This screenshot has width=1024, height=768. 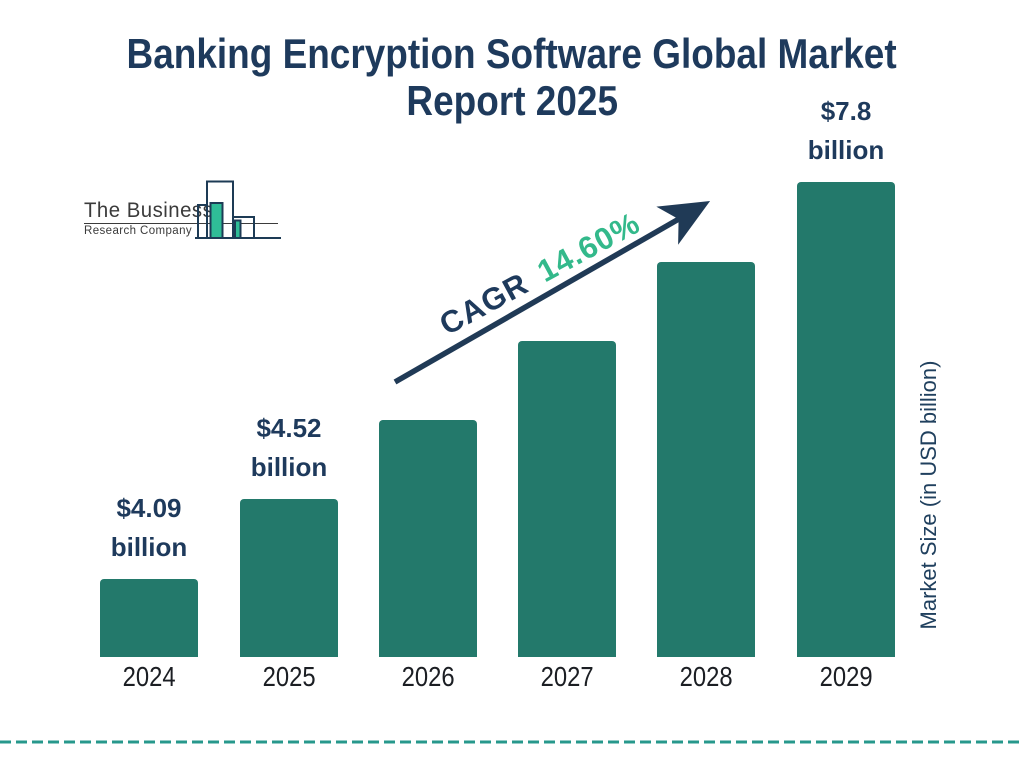 What do you see at coordinates (289, 447) in the screenshot?
I see `bar-value-label-2025: $4.52 billion` at bounding box center [289, 447].